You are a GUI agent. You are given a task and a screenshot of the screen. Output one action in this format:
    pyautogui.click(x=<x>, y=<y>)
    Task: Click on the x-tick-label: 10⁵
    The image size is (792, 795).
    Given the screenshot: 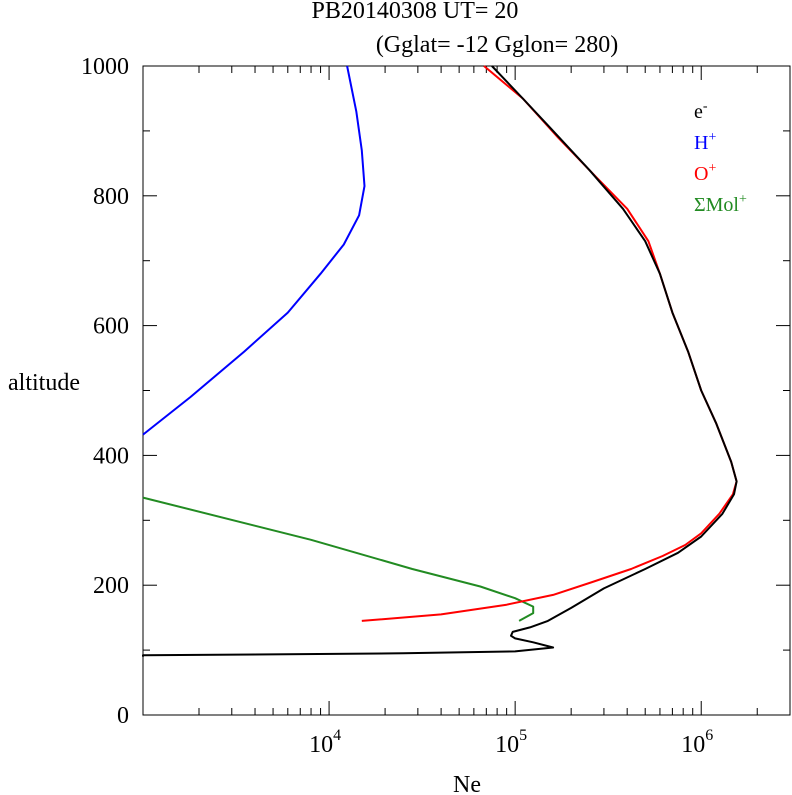 What is the action you would take?
    pyautogui.click(x=511, y=742)
    